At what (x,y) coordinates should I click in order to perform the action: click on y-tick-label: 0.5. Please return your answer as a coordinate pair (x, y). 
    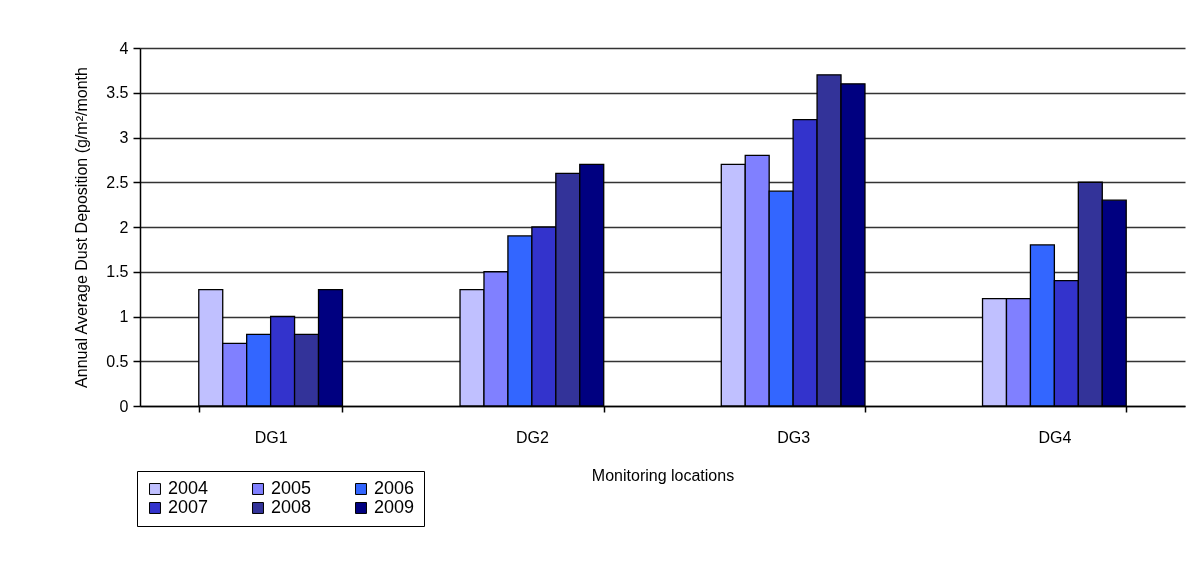
    Looking at the image, I should click on (117, 361).